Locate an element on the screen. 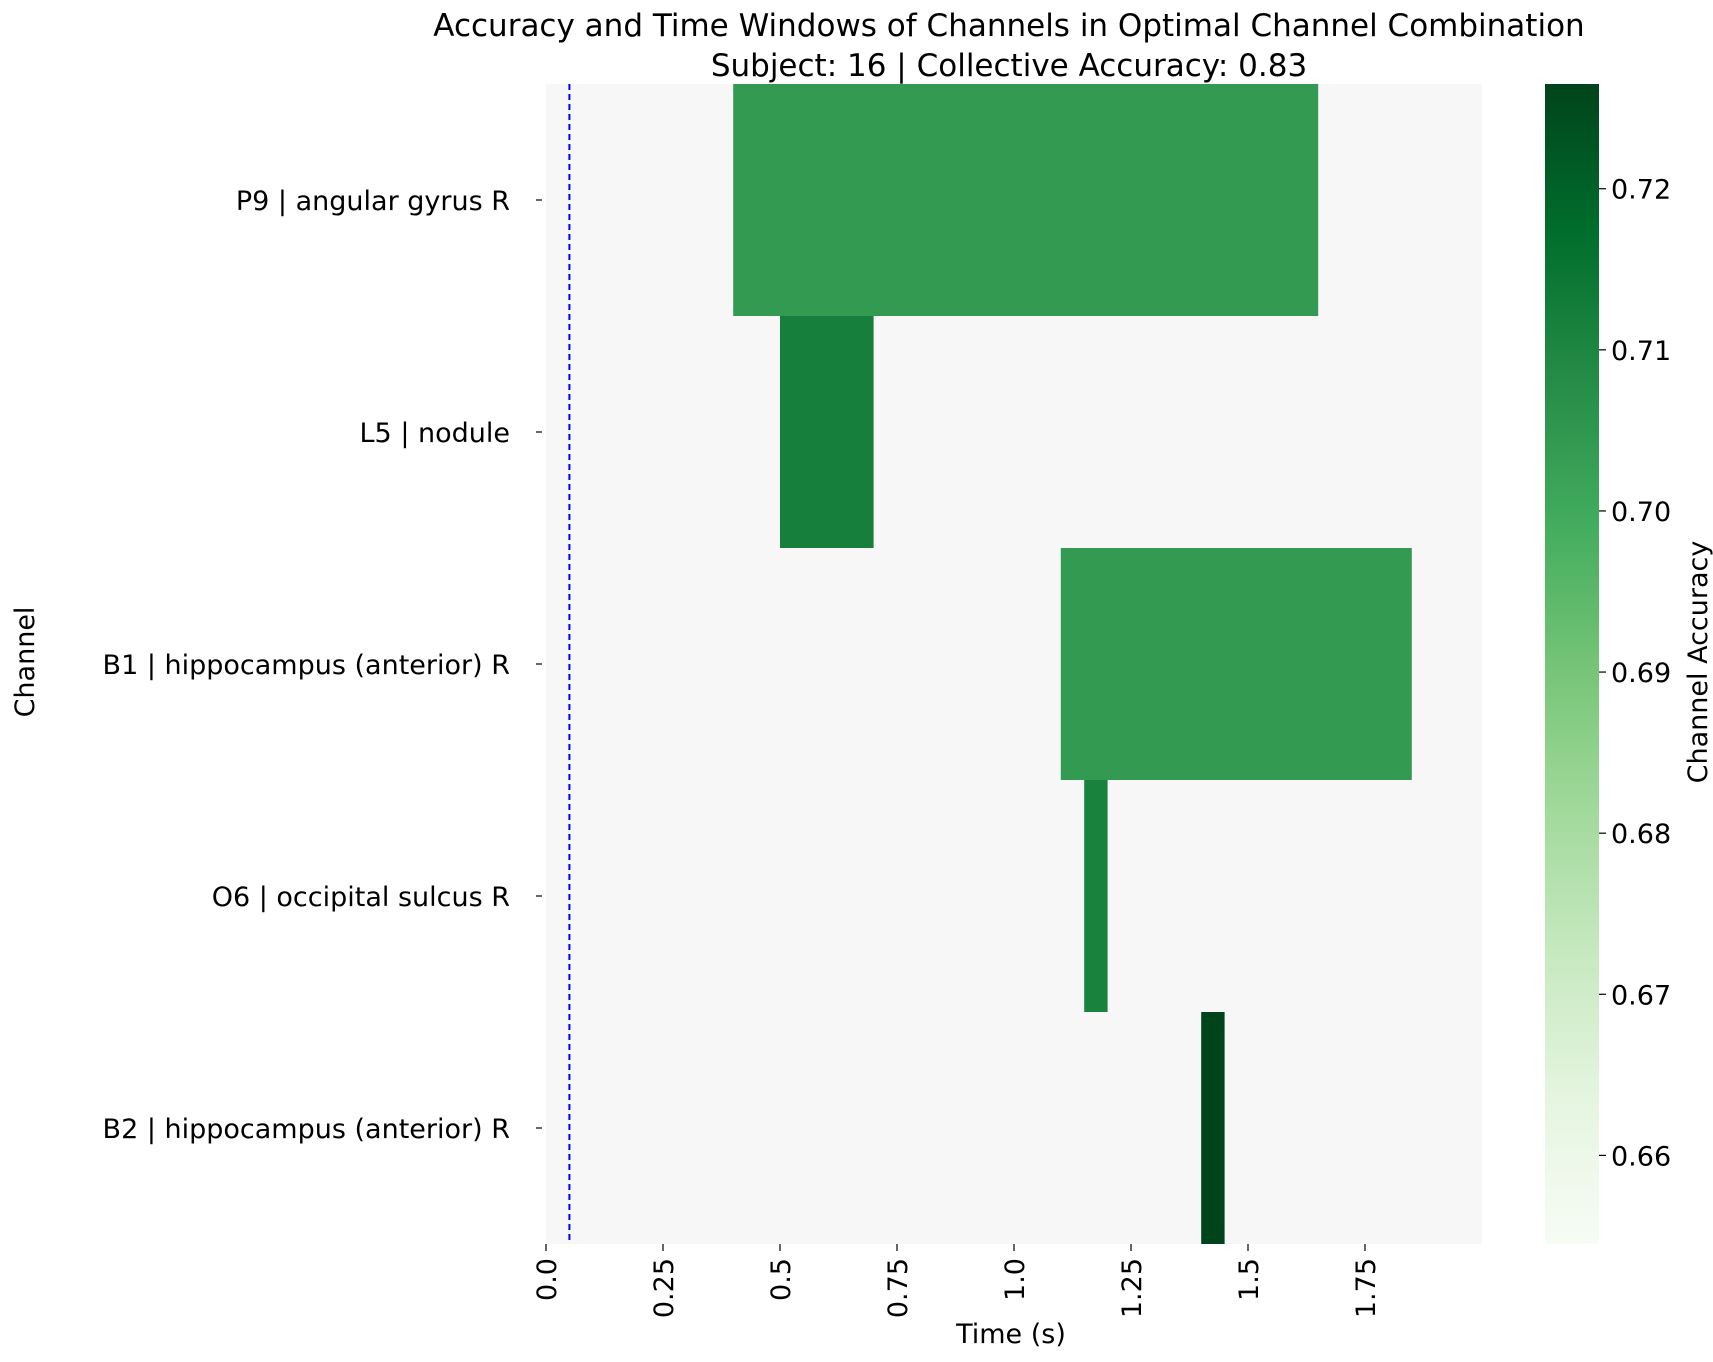 The height and width of the screenshot is (1362, 1713). y-tick-label: P9 | angular gyrus R is located at coordinates (373, 201).